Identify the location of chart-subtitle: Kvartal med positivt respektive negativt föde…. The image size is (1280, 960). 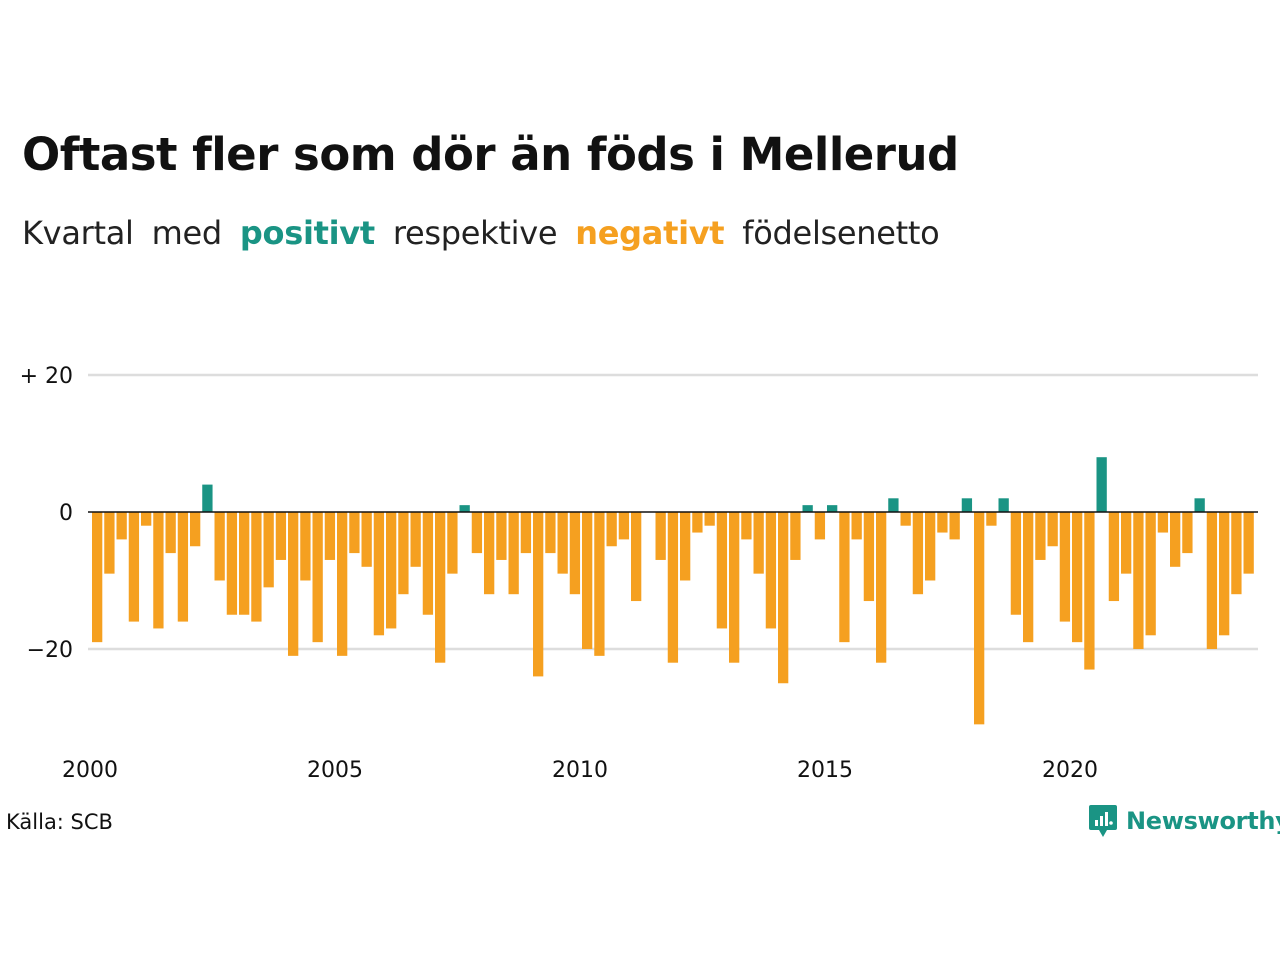
(489, 233).